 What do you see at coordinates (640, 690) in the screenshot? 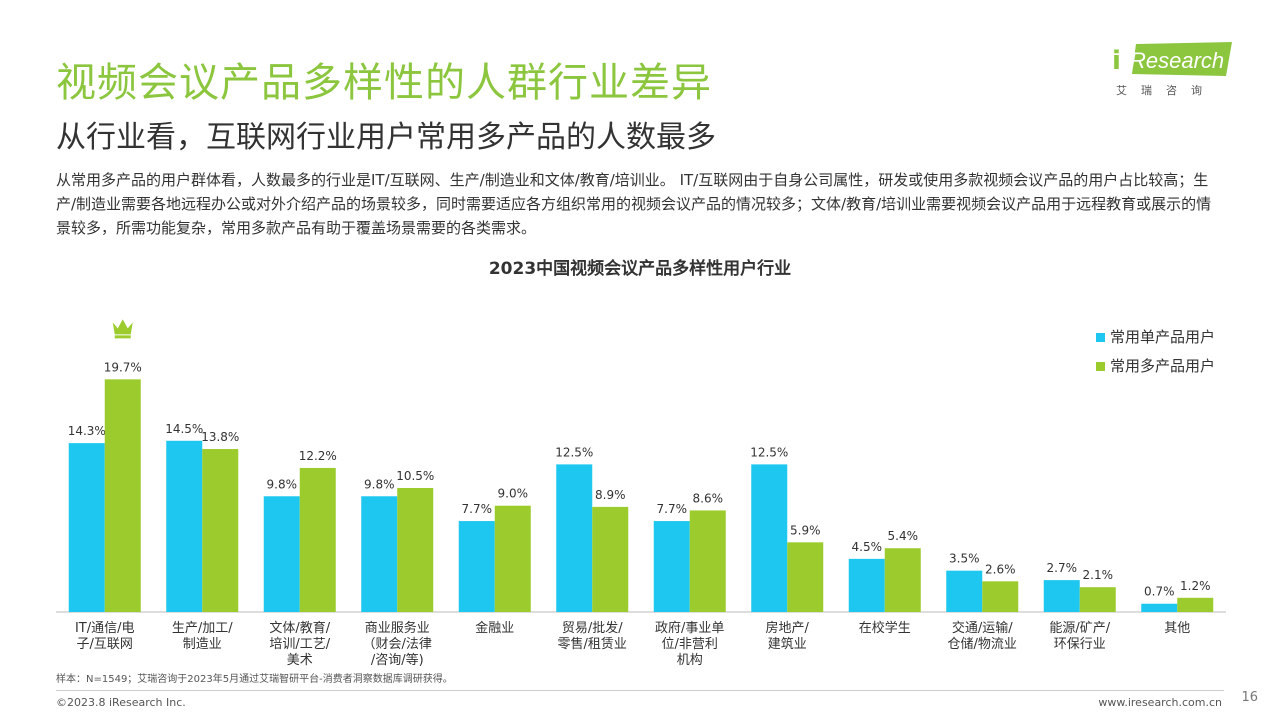
I see `footer-divider` at bounding box center [640, 690].